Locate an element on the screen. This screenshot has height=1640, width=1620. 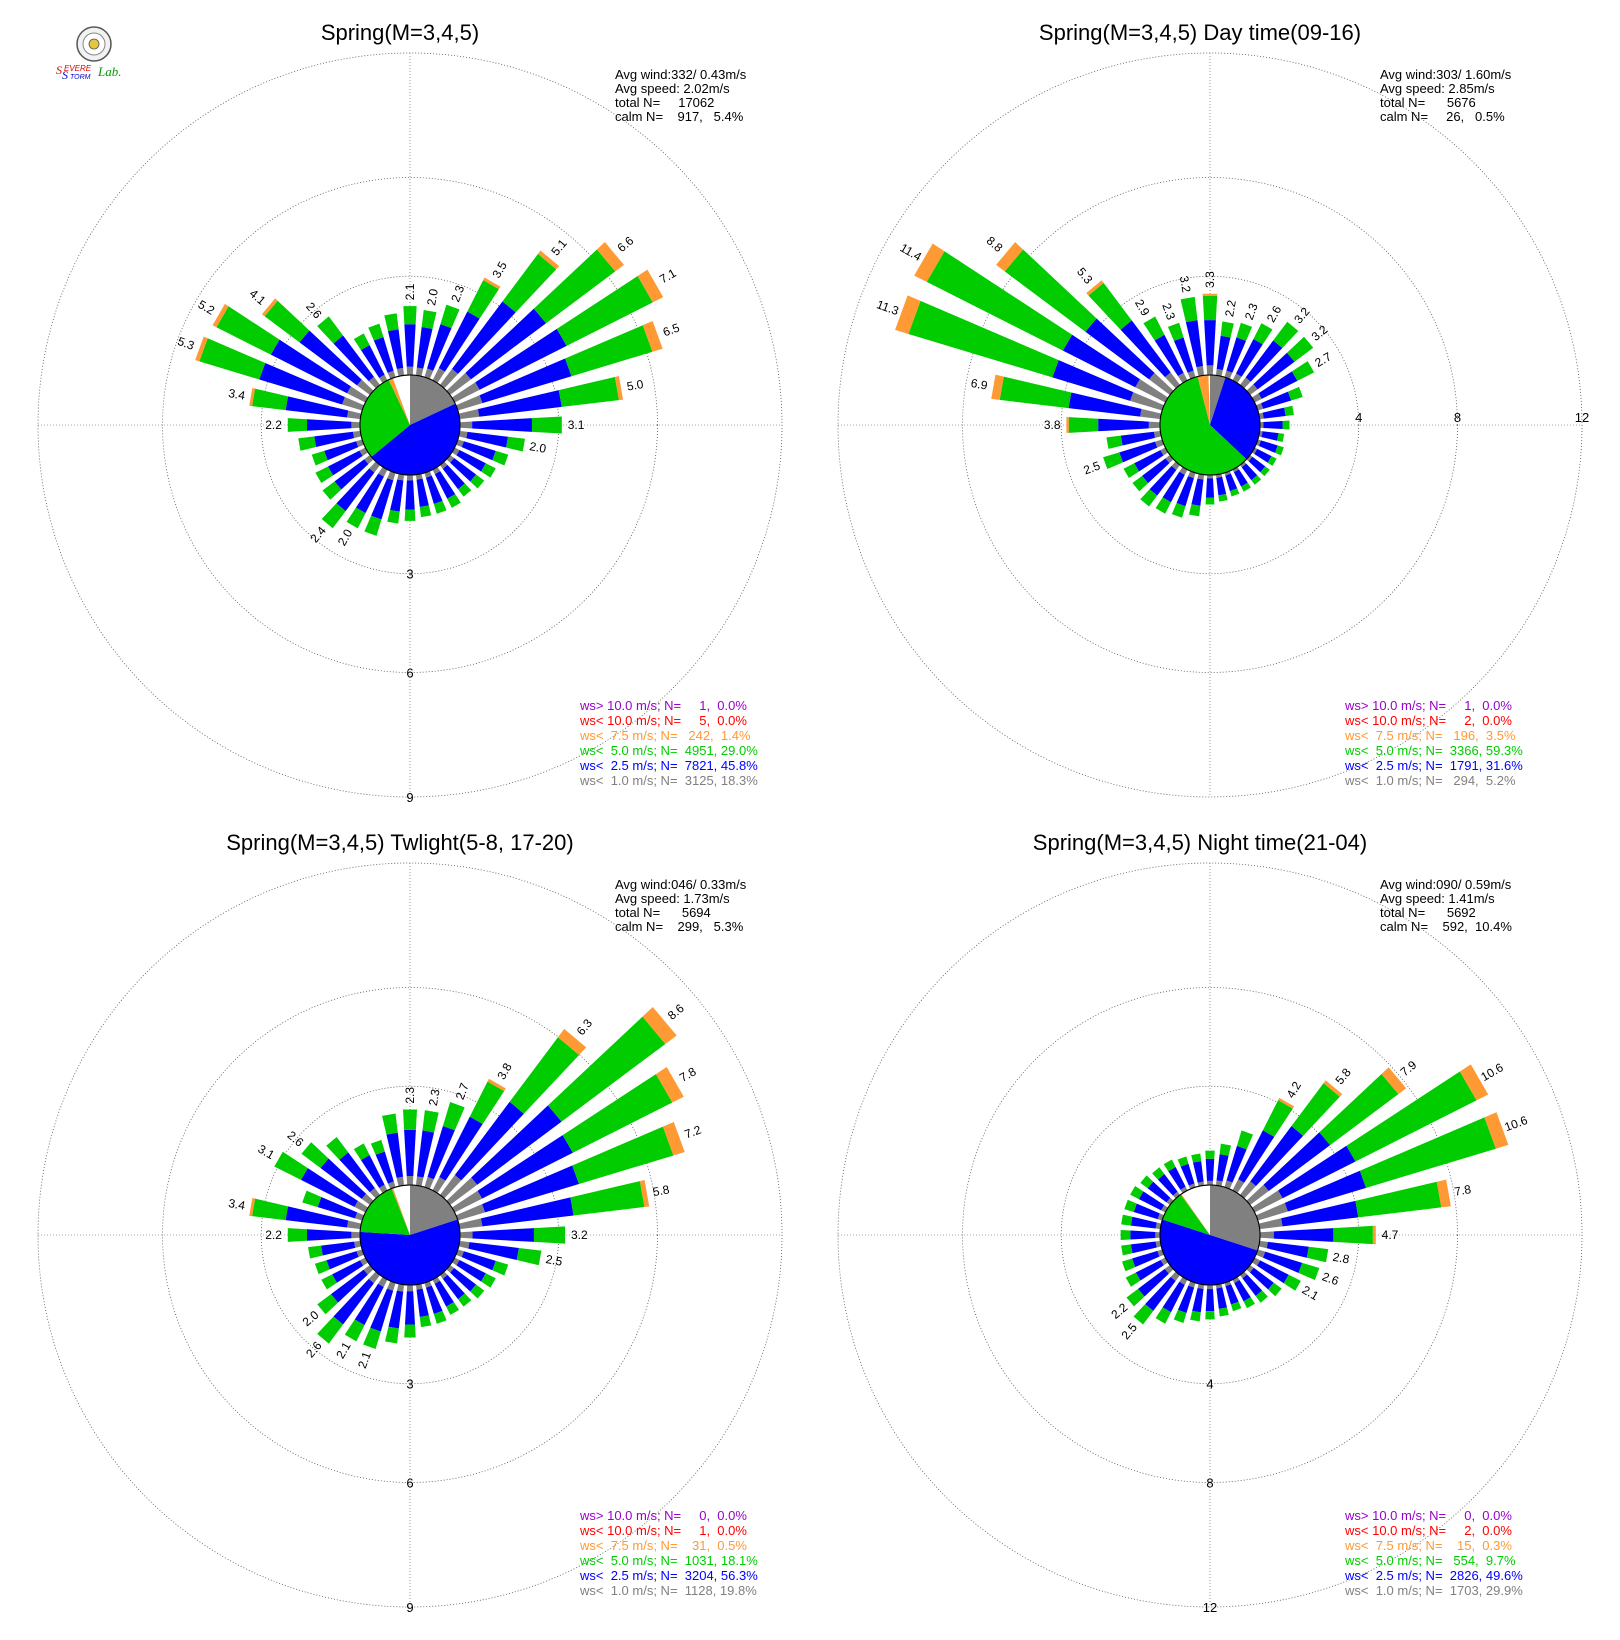
ring-tick-label: 12 is located at coordinates (1210, 1607).